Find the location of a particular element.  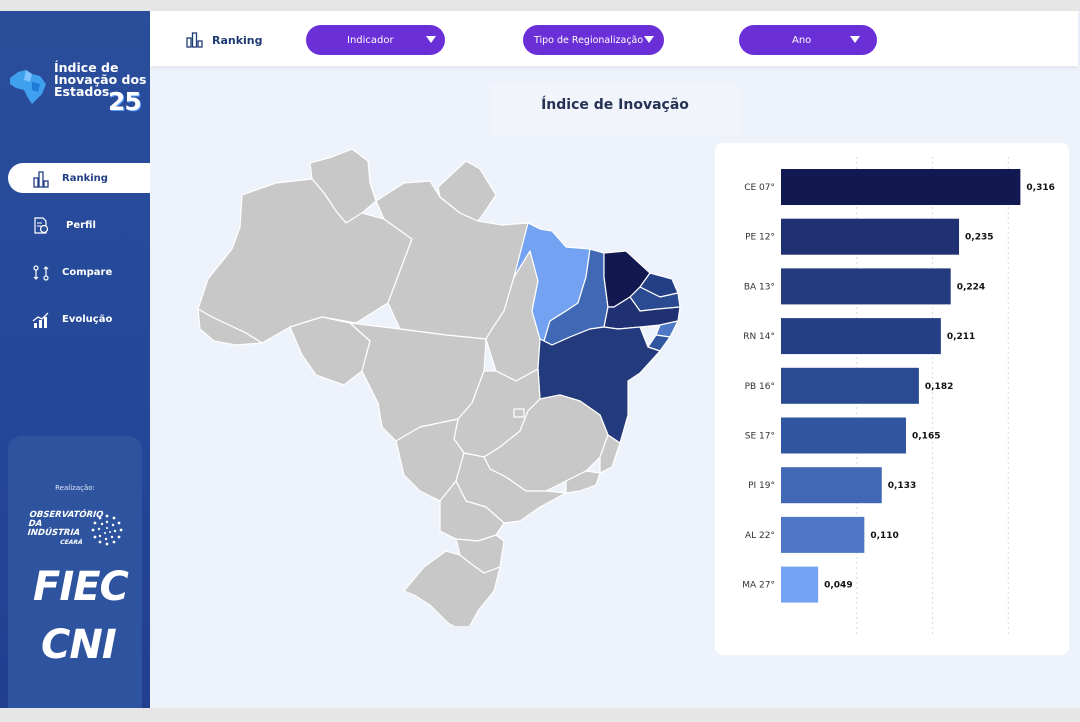

trend-chart-icon is located at coordinates (40, 320).